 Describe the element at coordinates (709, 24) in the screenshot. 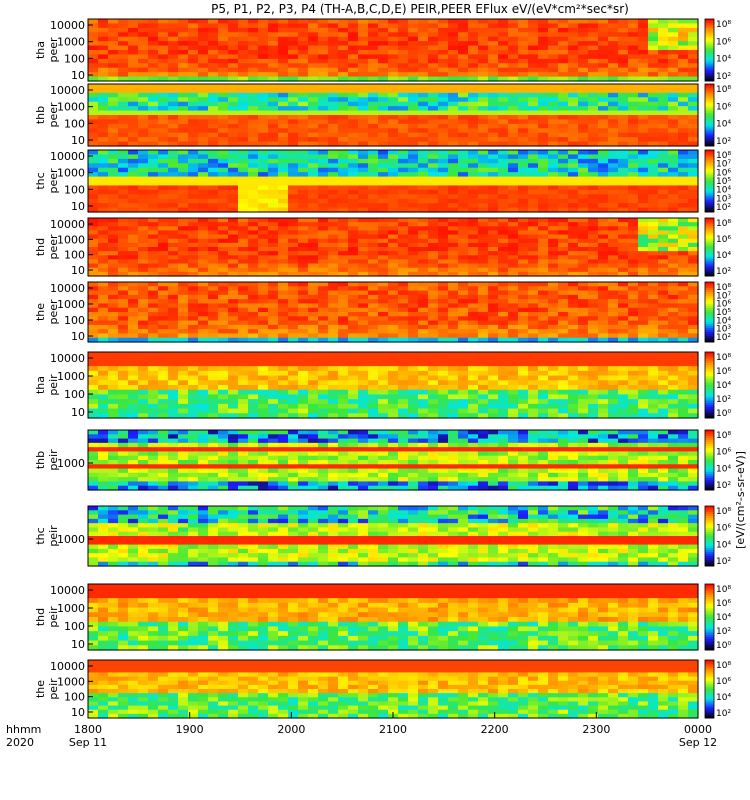

I see `colorbar-segment` at that location.